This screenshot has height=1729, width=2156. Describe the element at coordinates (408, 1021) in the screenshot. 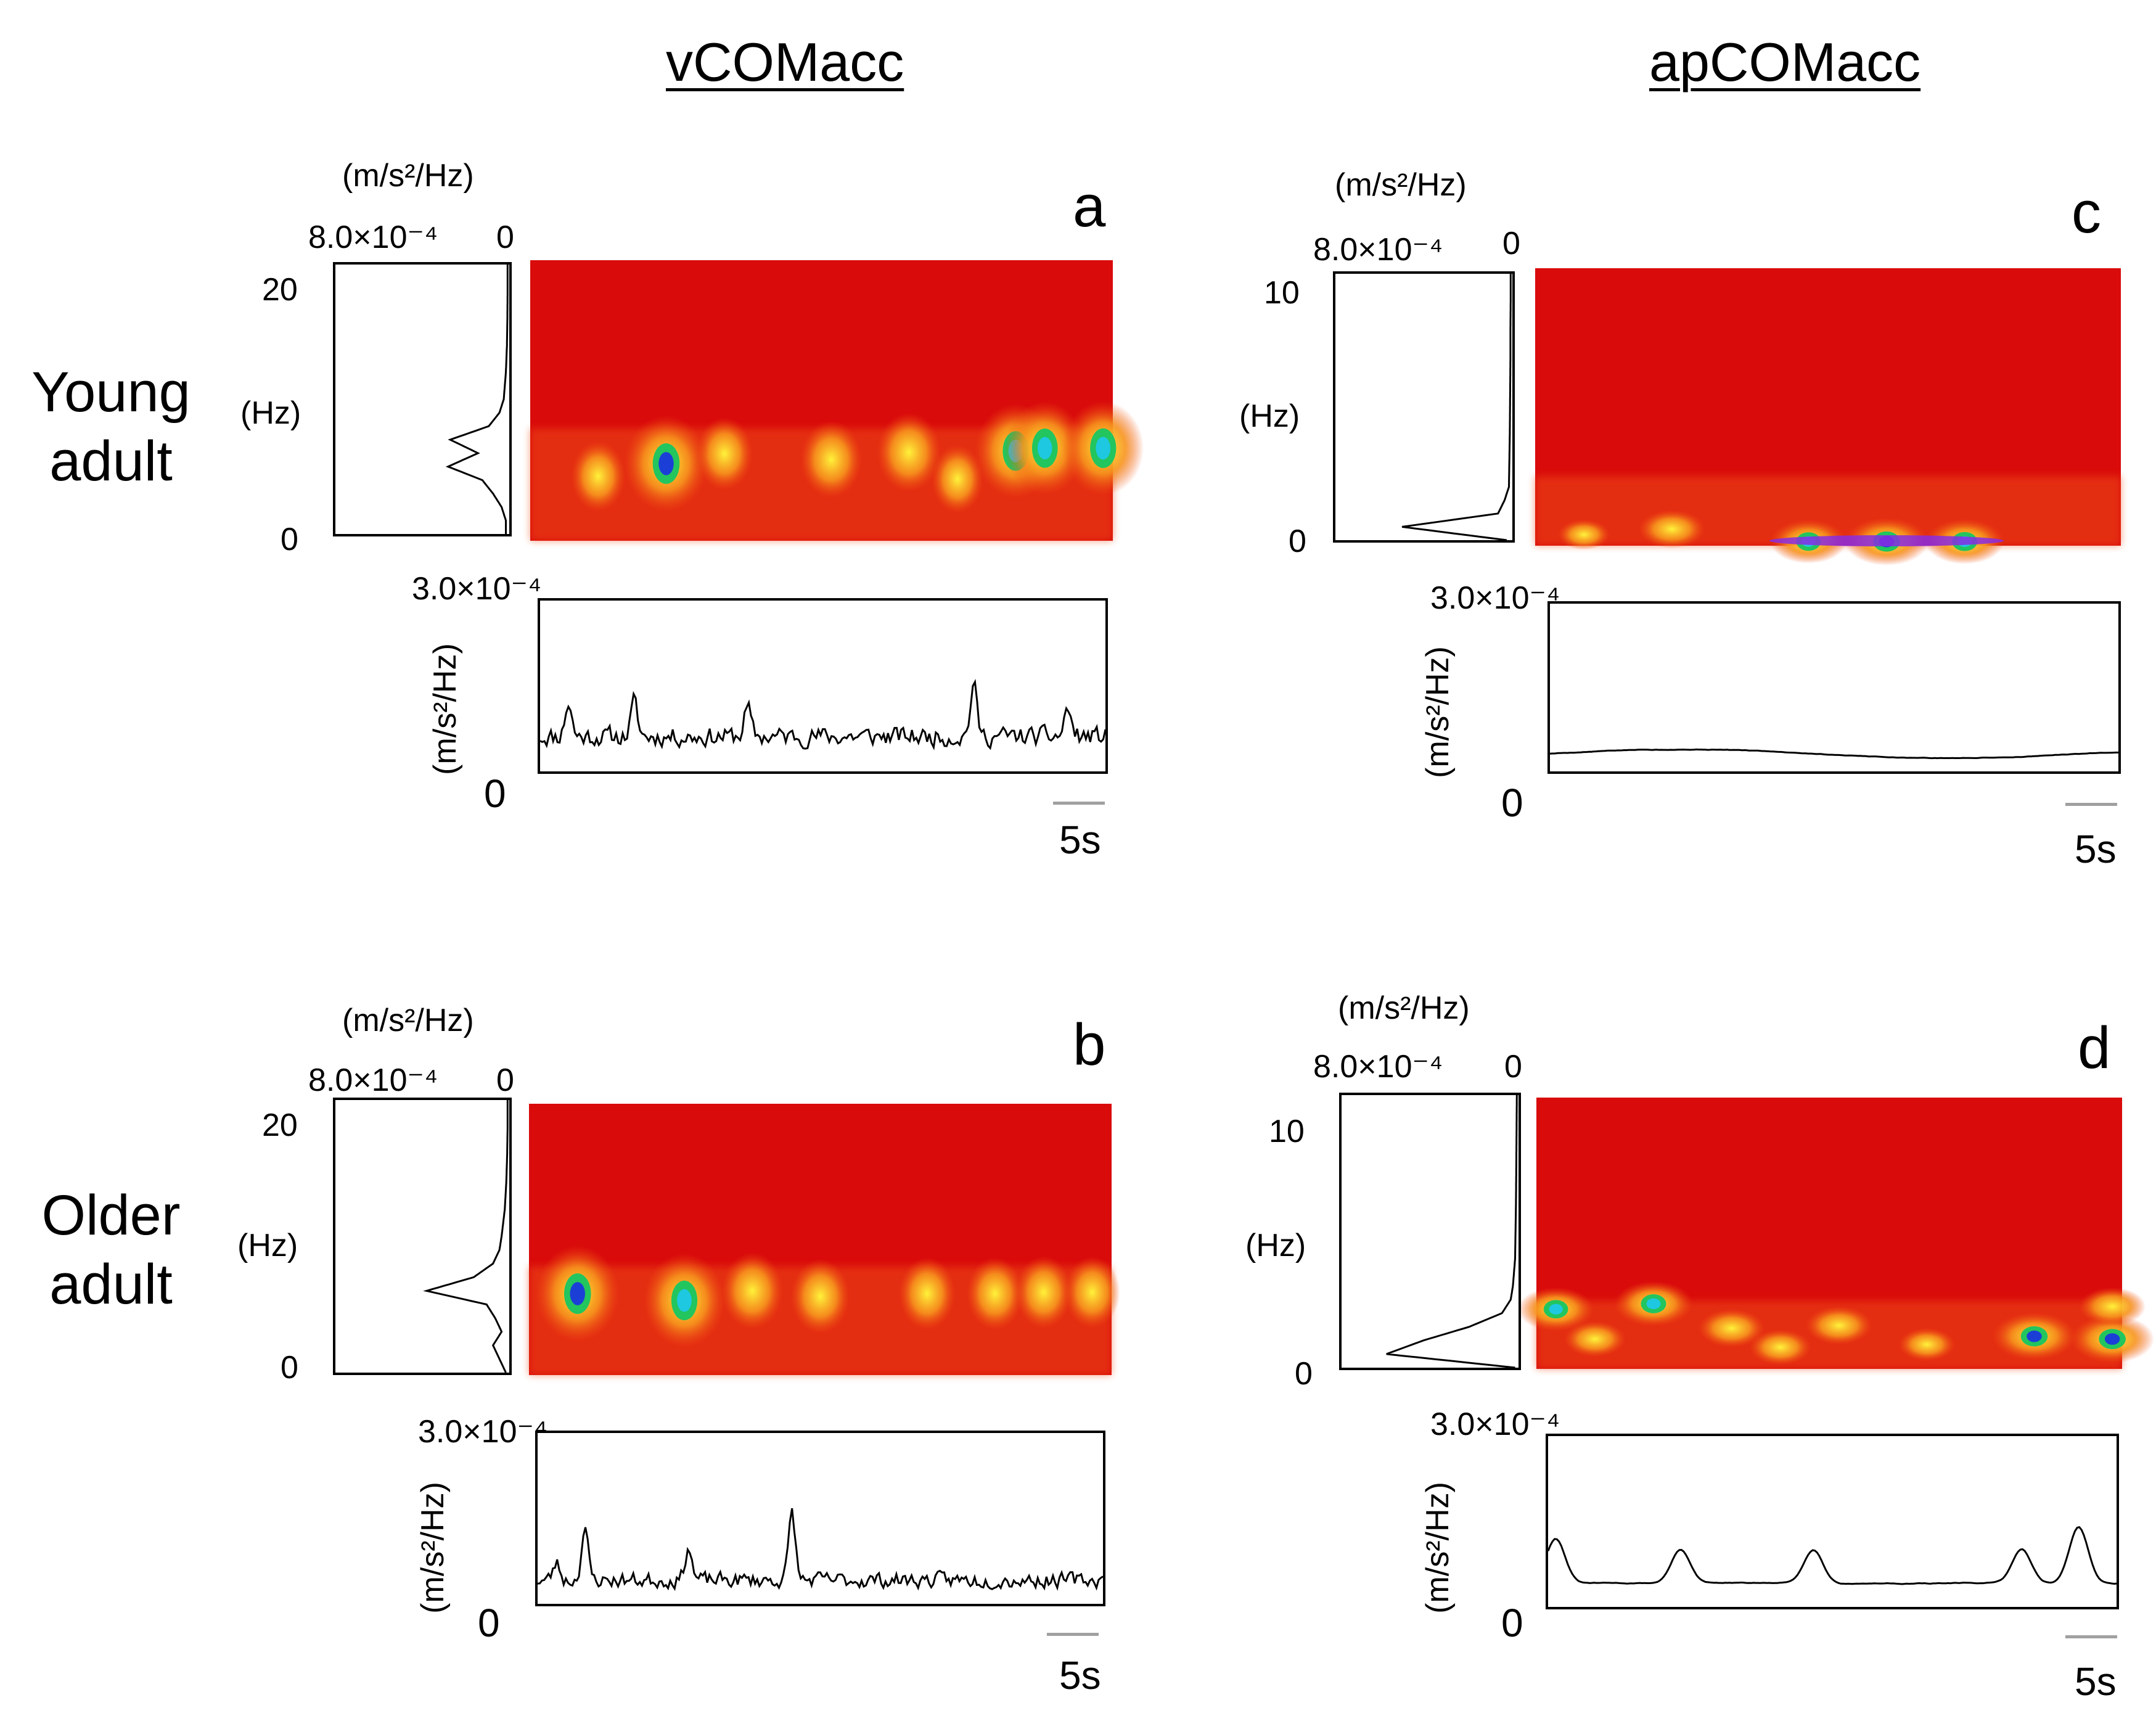

I see `psd-unit-label-b: (m/s²/Hz)` at that location.